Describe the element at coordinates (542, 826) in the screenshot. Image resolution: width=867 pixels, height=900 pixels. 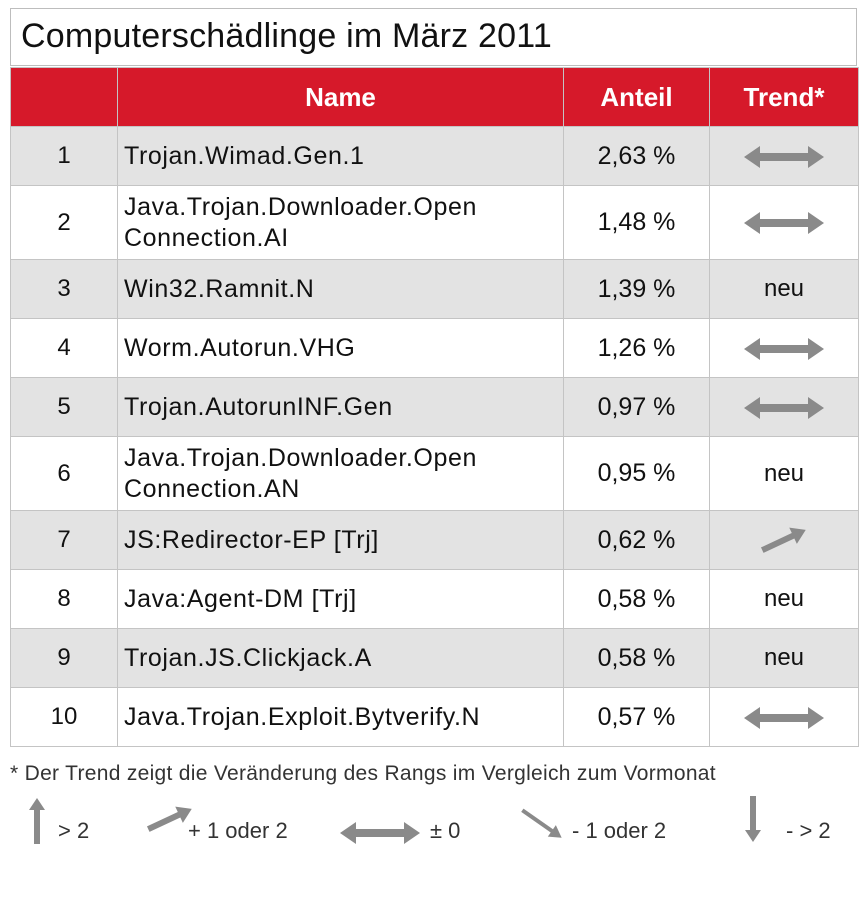
I see `down-right-arrow-icon` at that location.